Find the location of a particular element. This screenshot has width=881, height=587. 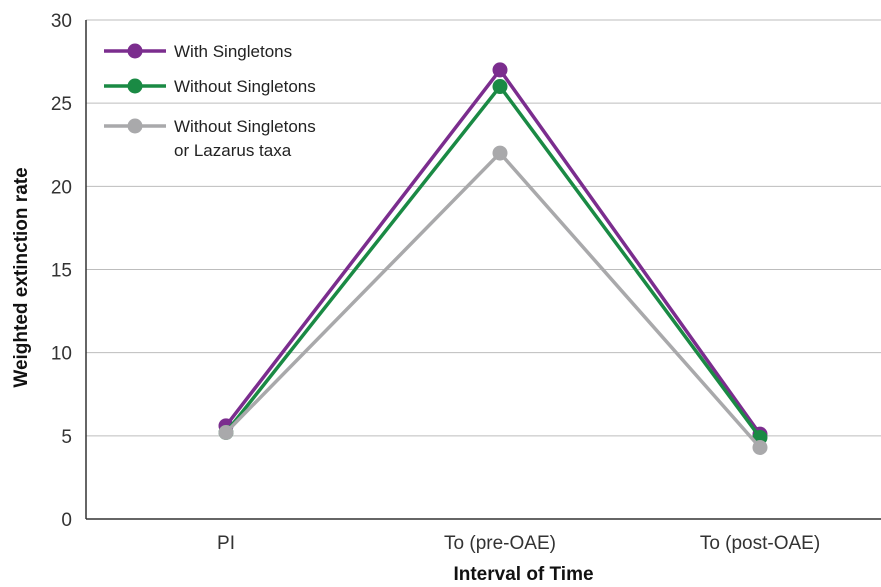

x-tick-label: PI is located at coordinates (226, 543).